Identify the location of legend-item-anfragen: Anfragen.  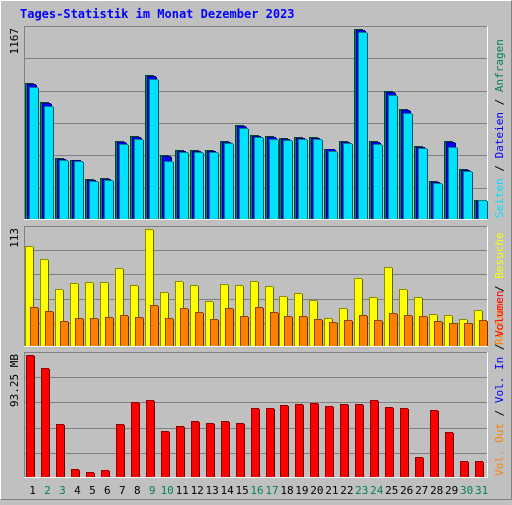
(499, 65).